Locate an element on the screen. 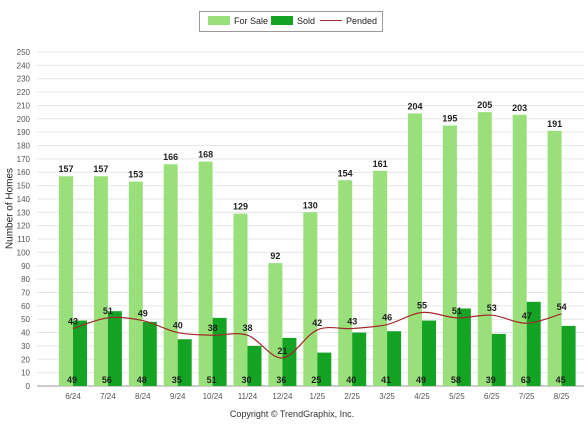 The image size is (584, 438). legend-label-sold: Sold is located at coordinates (306, 21).